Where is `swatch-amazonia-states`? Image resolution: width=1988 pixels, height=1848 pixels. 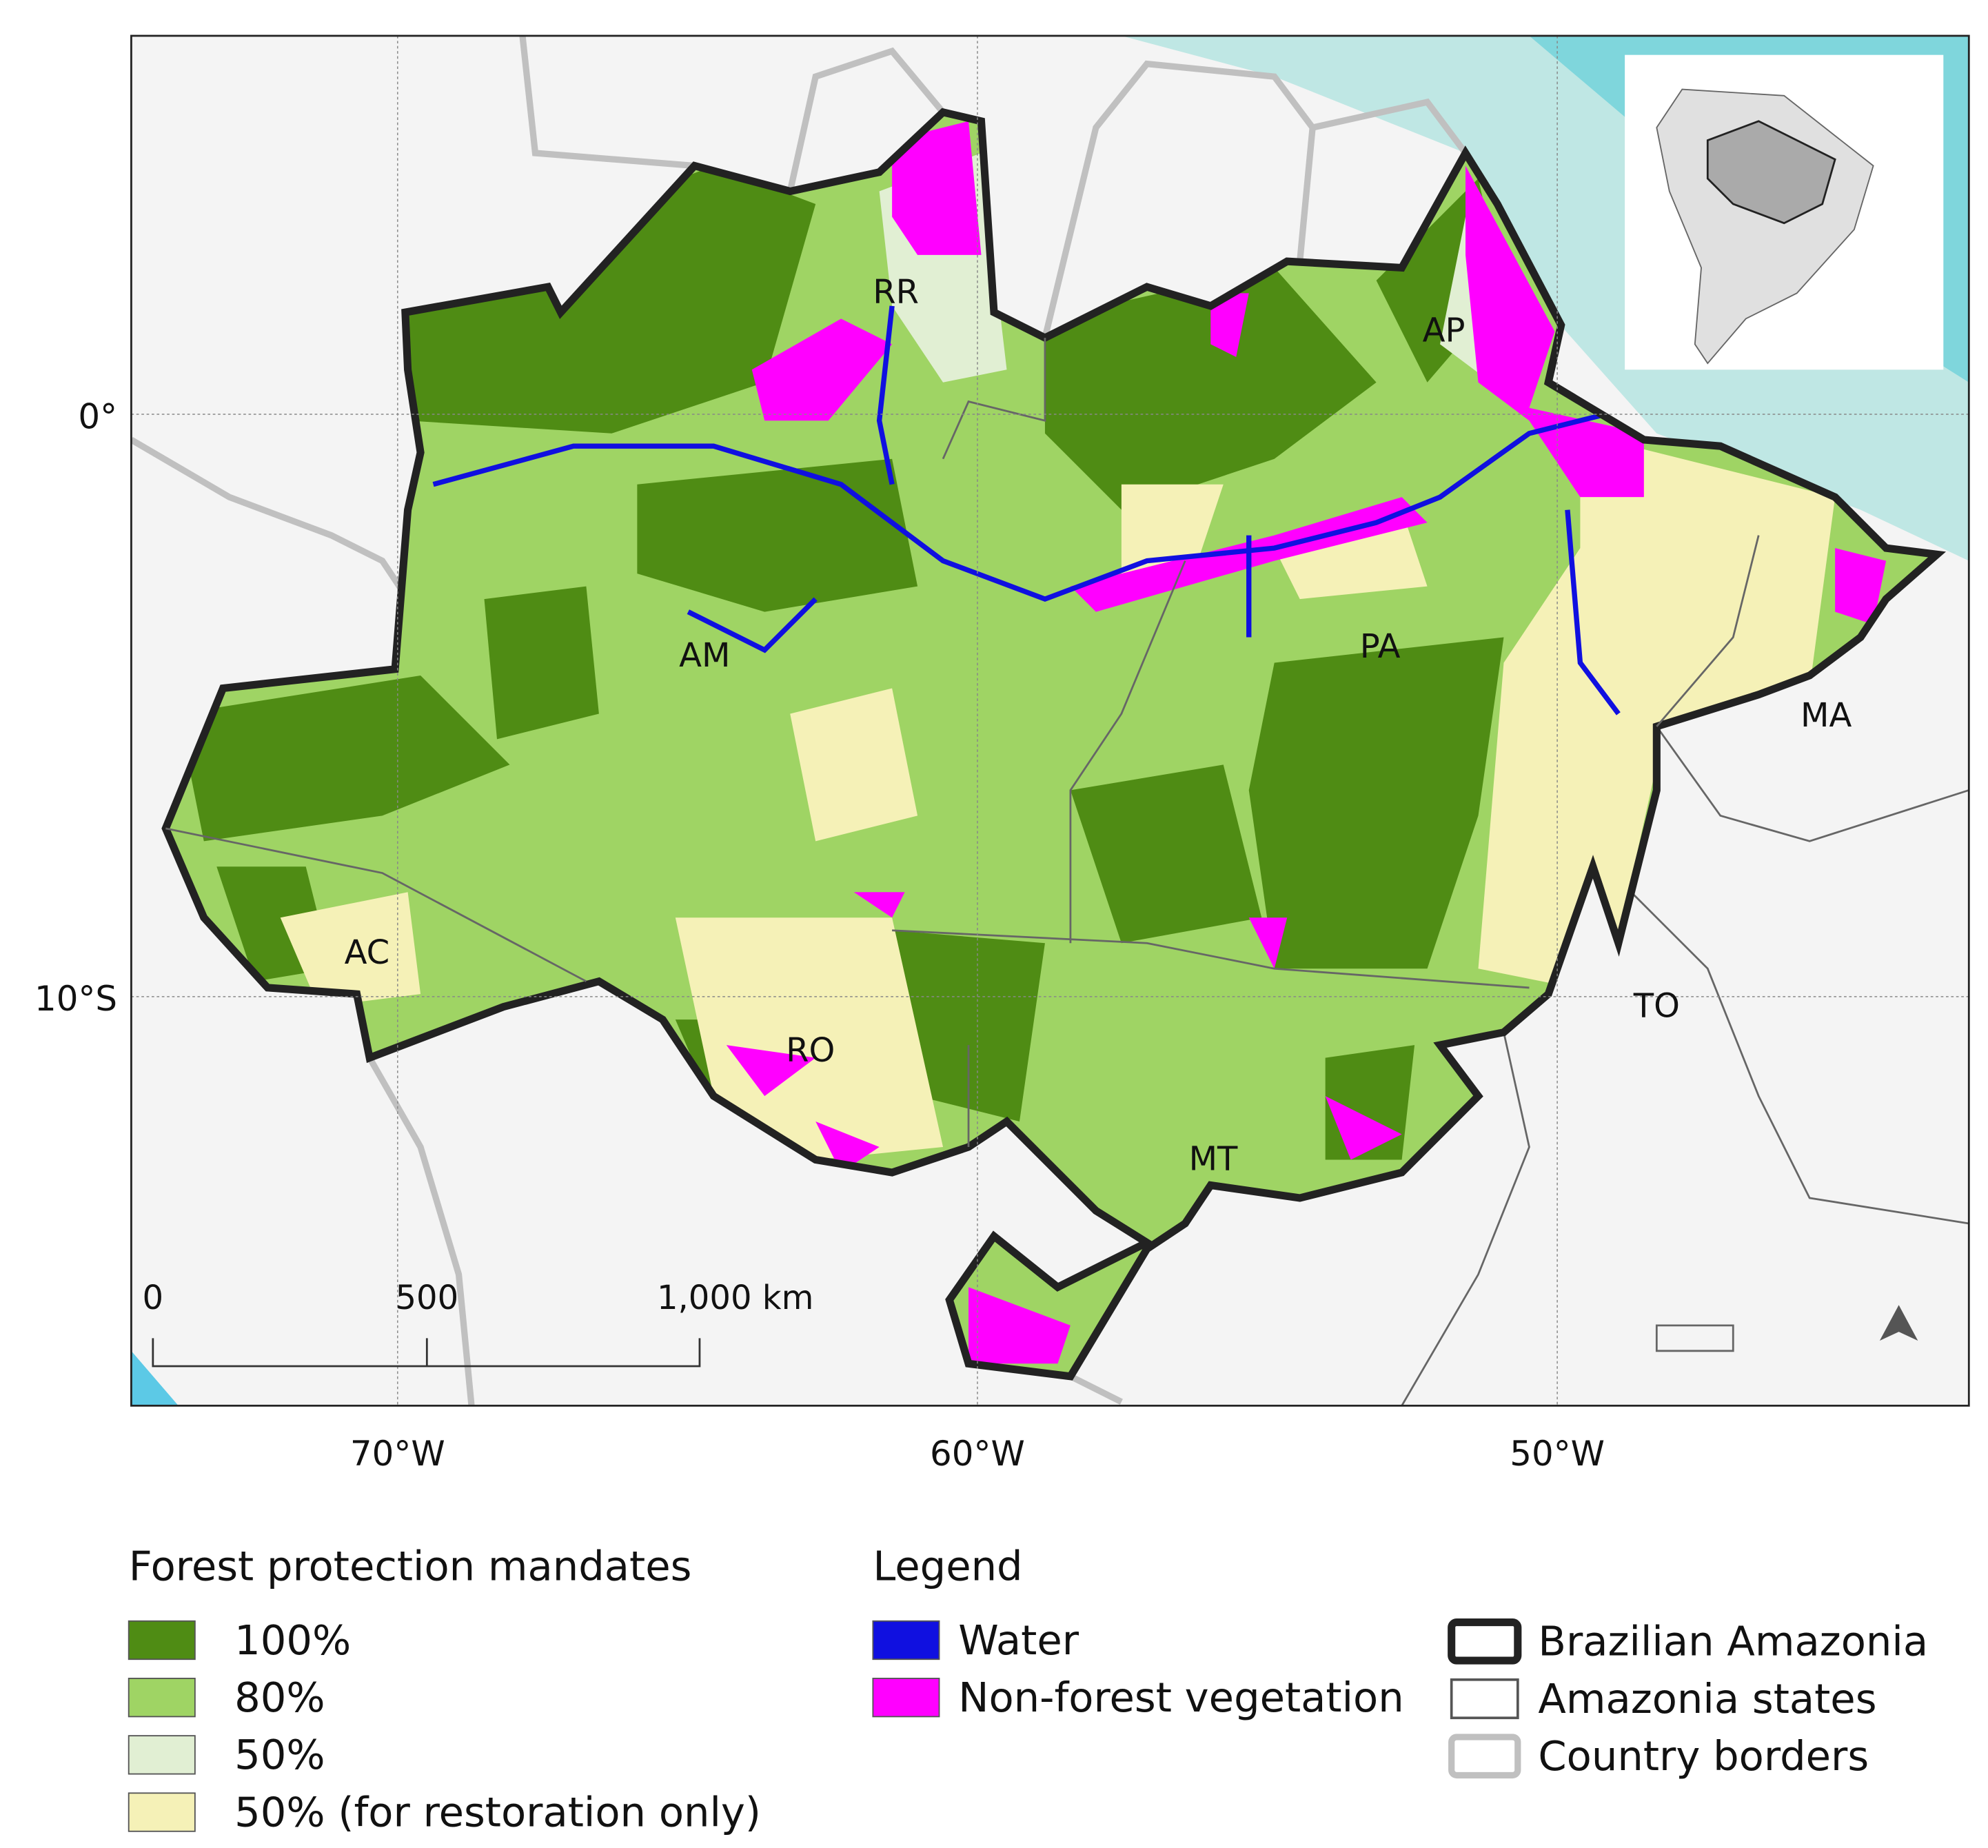
swatch-amazonia-states is located at coordinates (1485, 1699).